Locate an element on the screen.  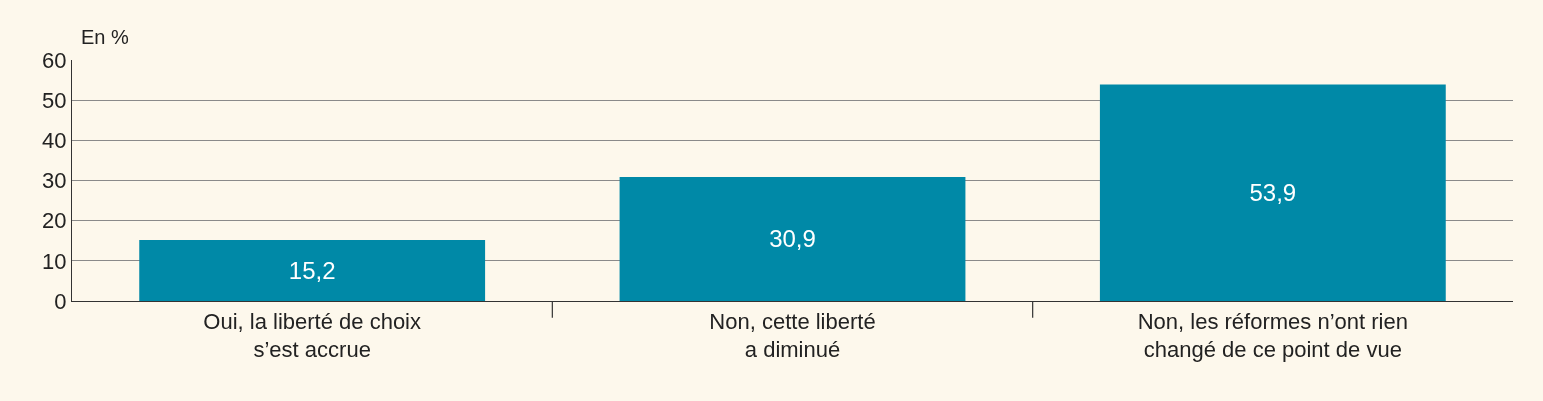
y-tick-label: 20 is located at coordinates (54, 221).